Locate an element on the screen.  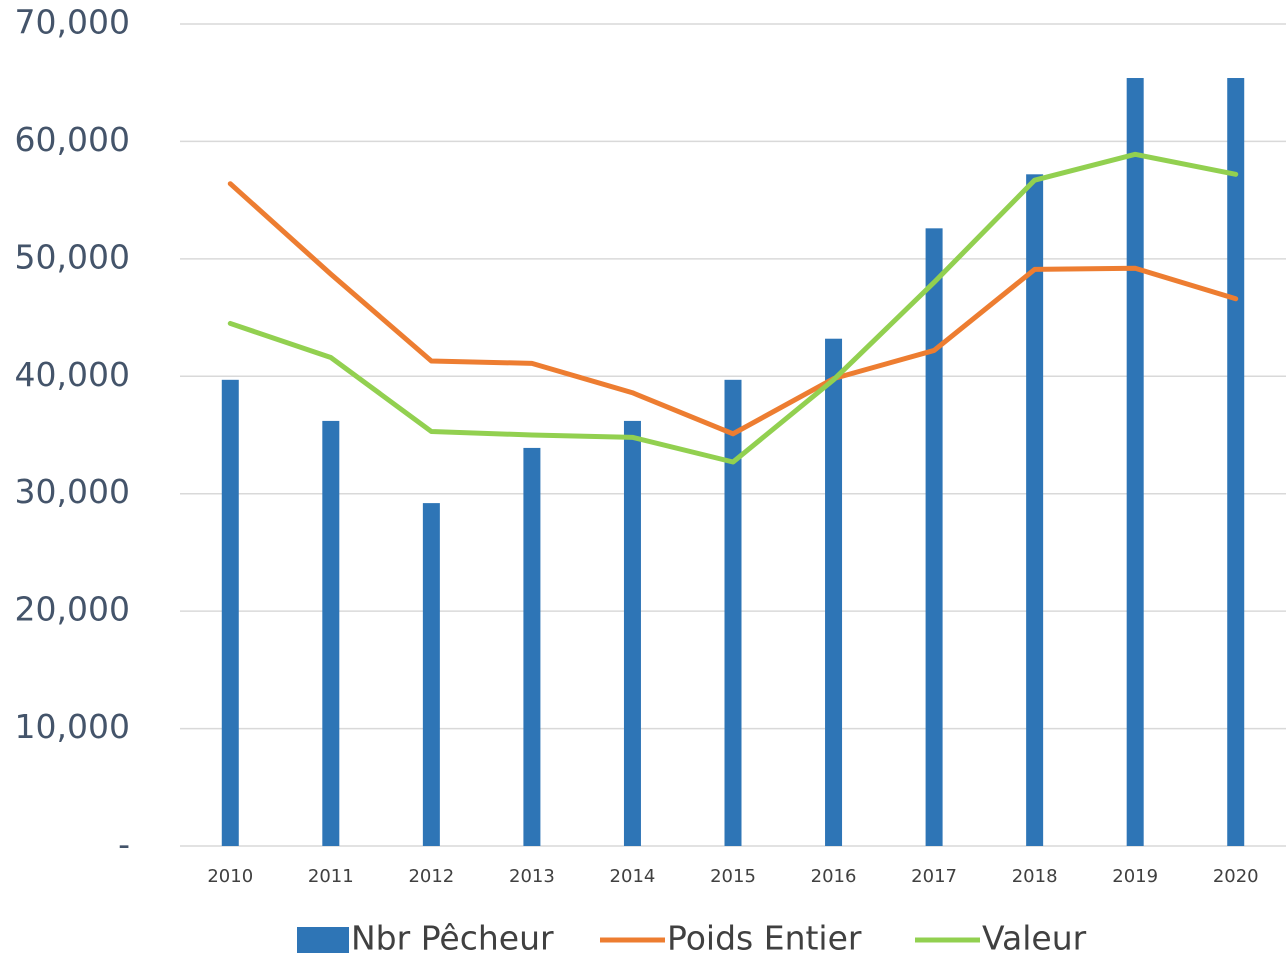
y-tick-label: - is located at coordinates (124, 844).